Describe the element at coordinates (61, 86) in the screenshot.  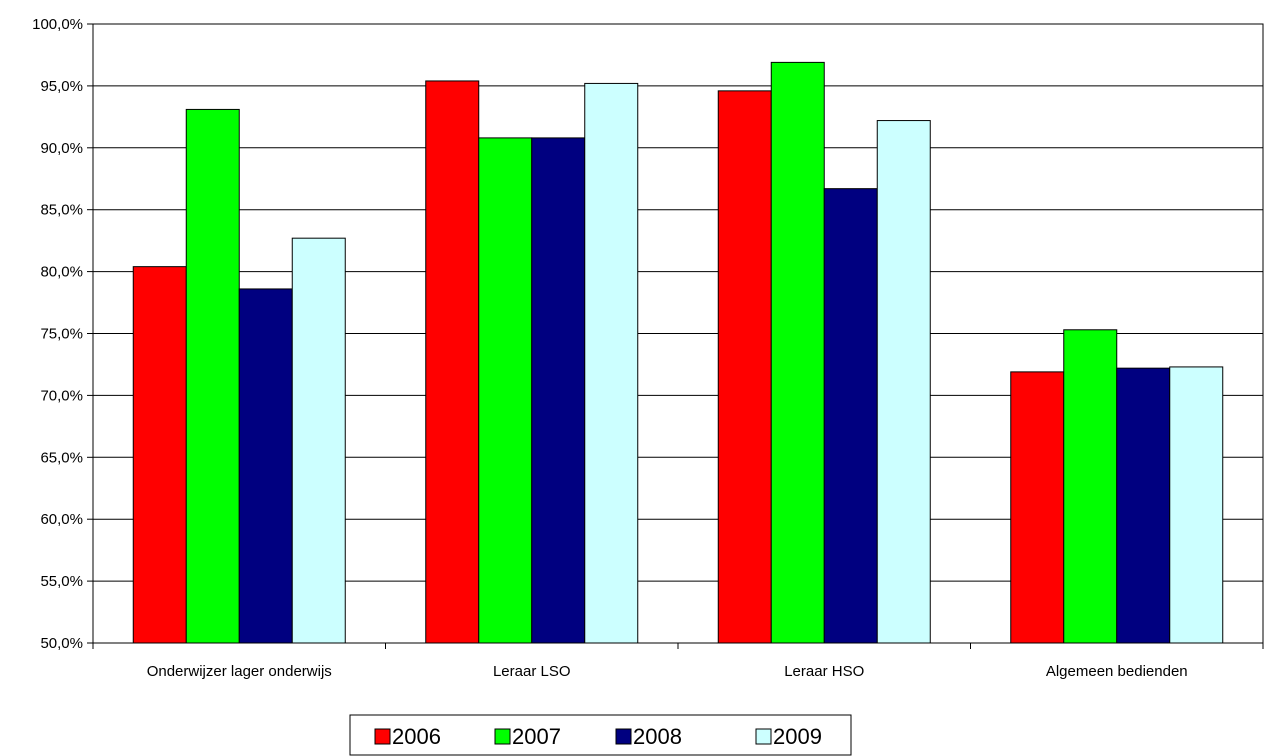
I see `y-tick-label: 95,0%` at that location.